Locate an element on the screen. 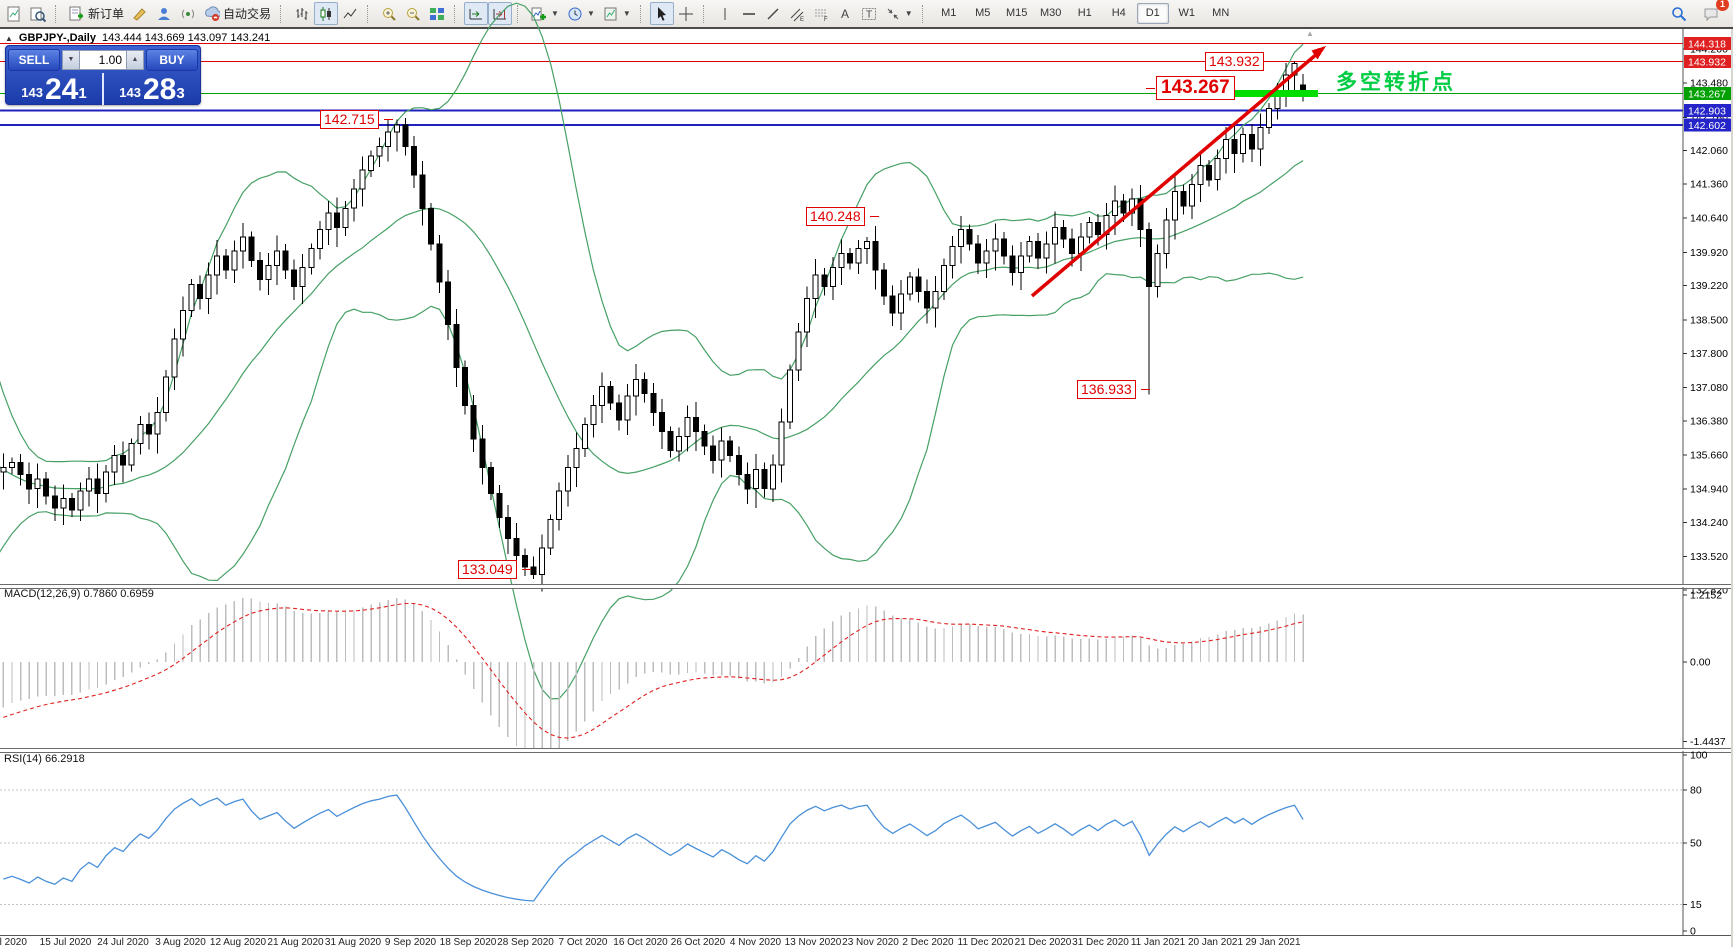  date-axis-label: 11 Dec 2020 is located at coordinates (985, 942).